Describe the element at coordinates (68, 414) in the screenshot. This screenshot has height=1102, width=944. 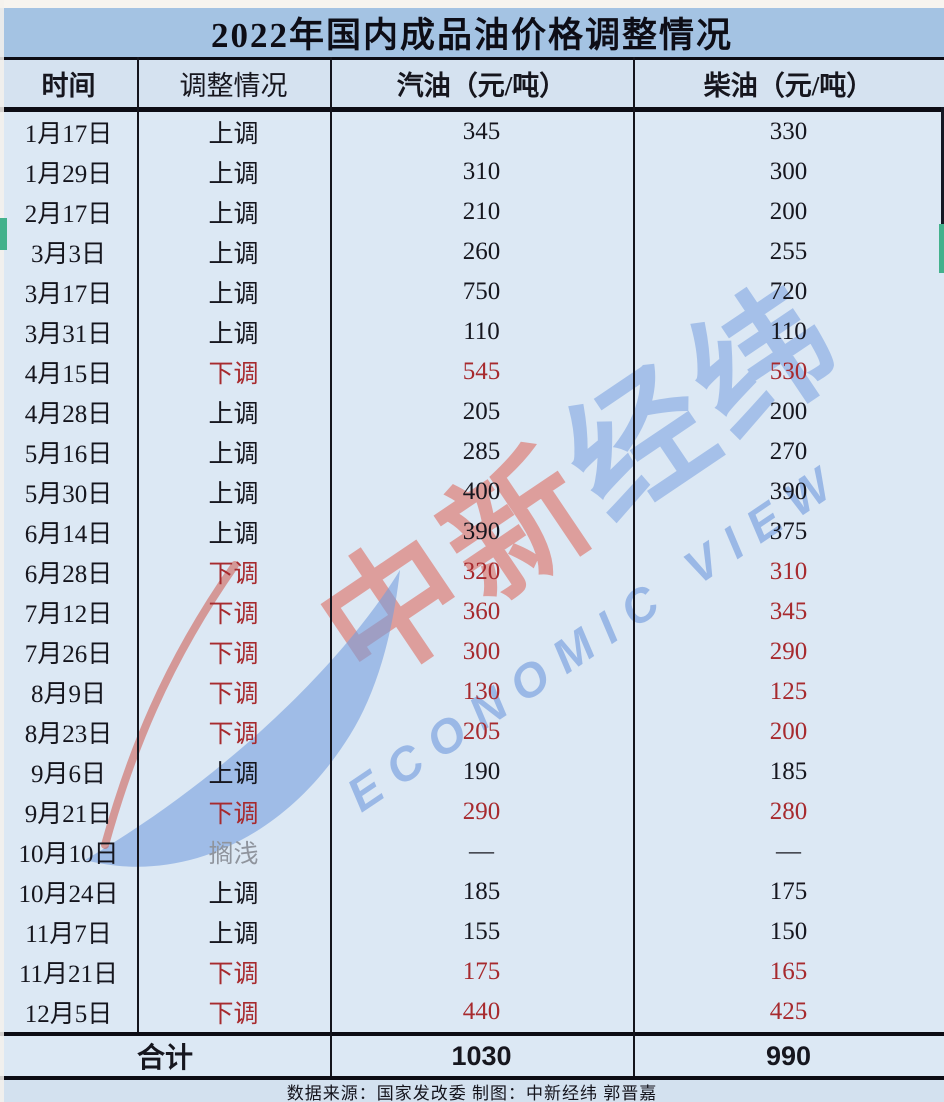
I see `date-cell: 4月28日` at that location.